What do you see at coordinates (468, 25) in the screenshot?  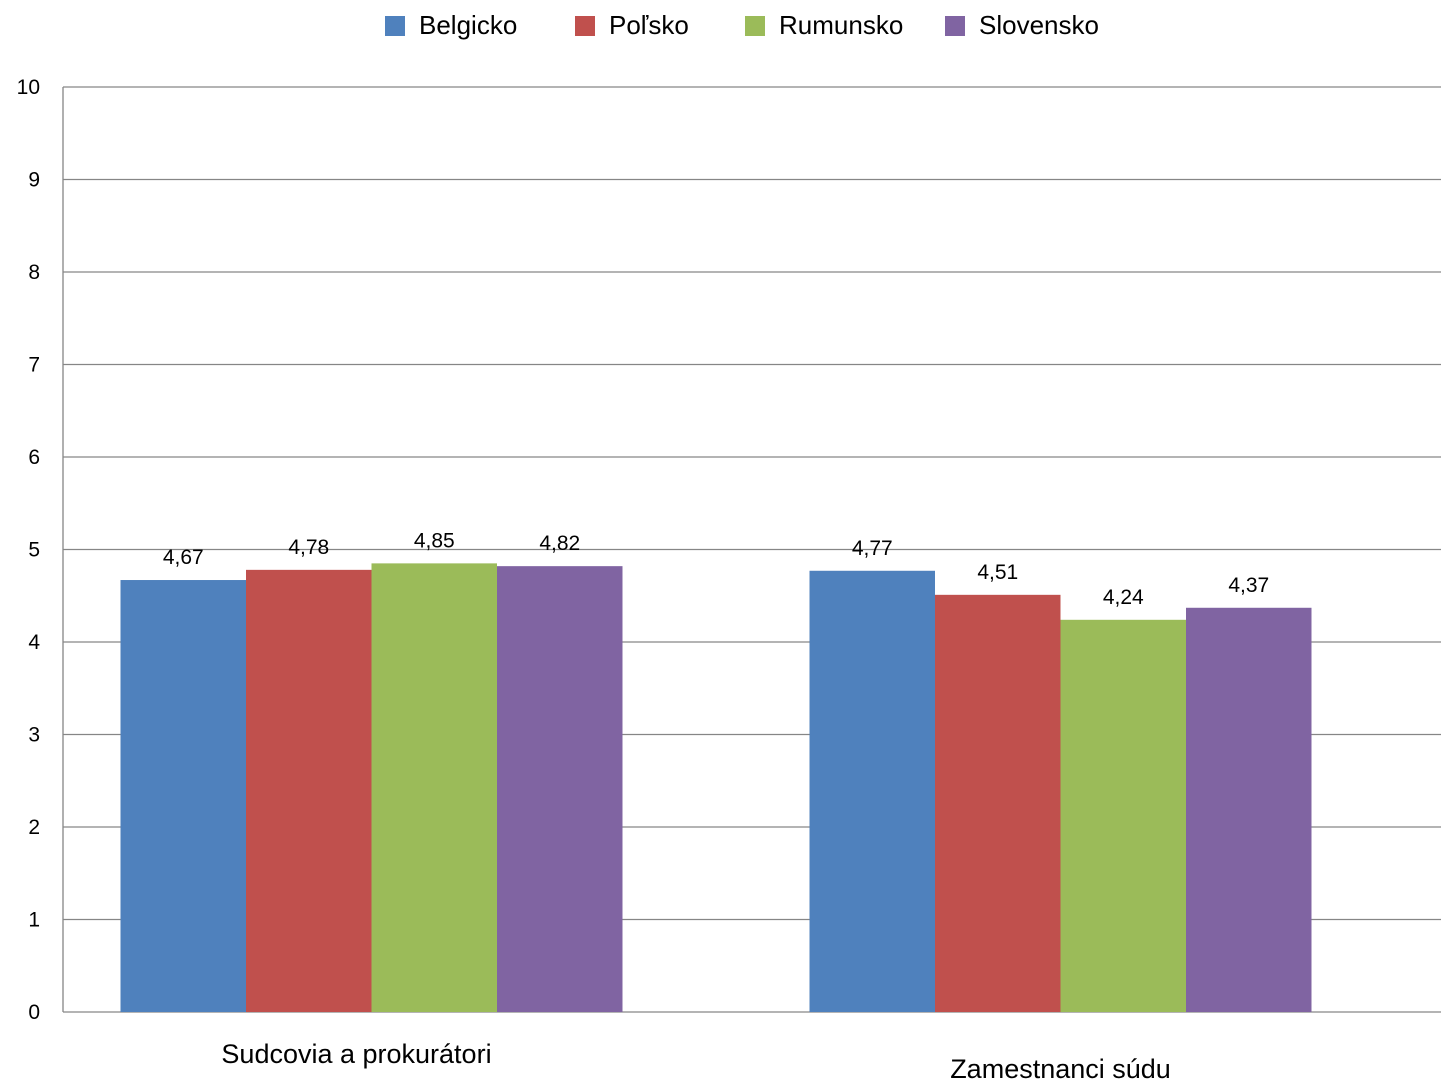 I see `legend-label: Belgicko` at bounding box center [468, 25].